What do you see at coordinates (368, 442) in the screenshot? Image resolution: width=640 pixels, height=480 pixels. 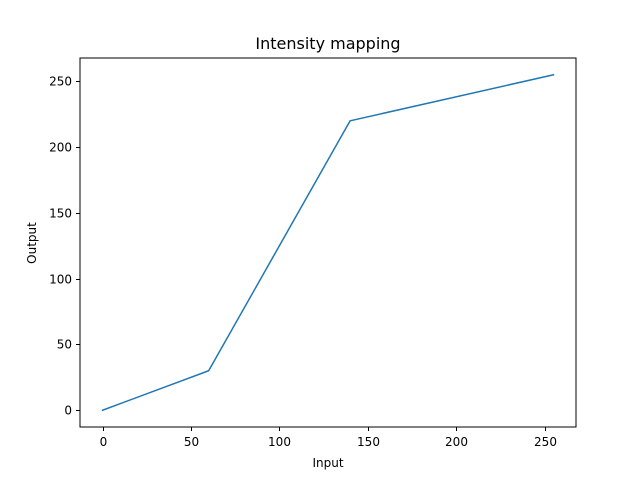 I see `x-tick-label: 150` at bounding box center [368, 442].